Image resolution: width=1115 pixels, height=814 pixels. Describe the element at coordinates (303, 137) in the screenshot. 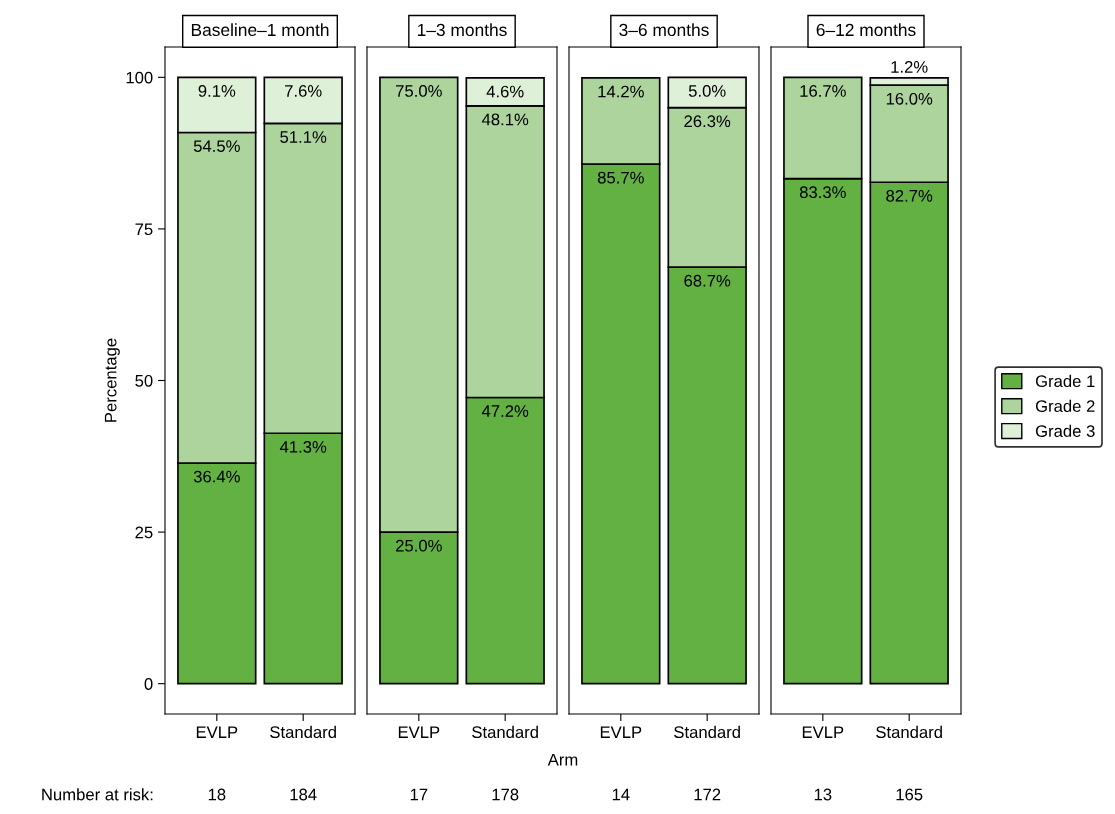

I see `data-label: 51.1%` at that location.